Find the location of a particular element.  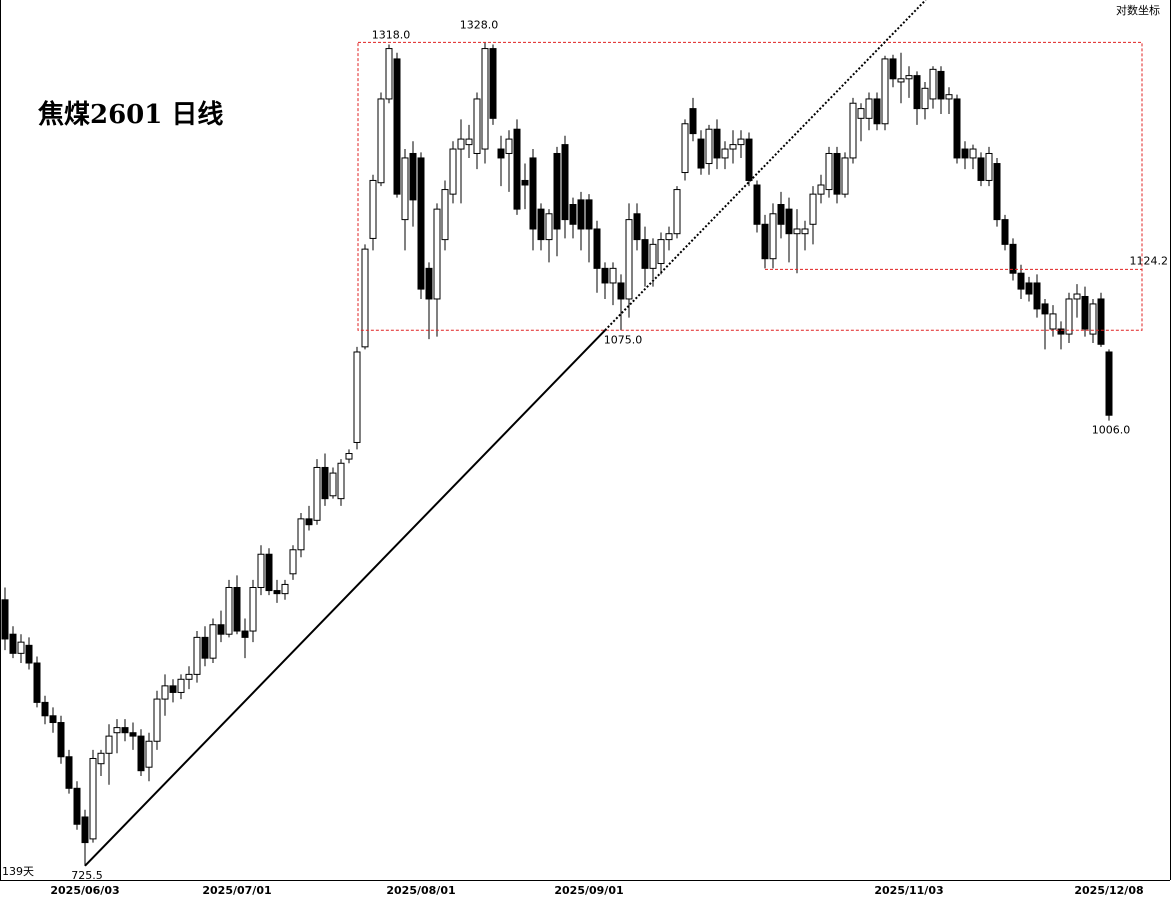

x-tick-label: 2025/08/01 is located at coordinates (420, 890).